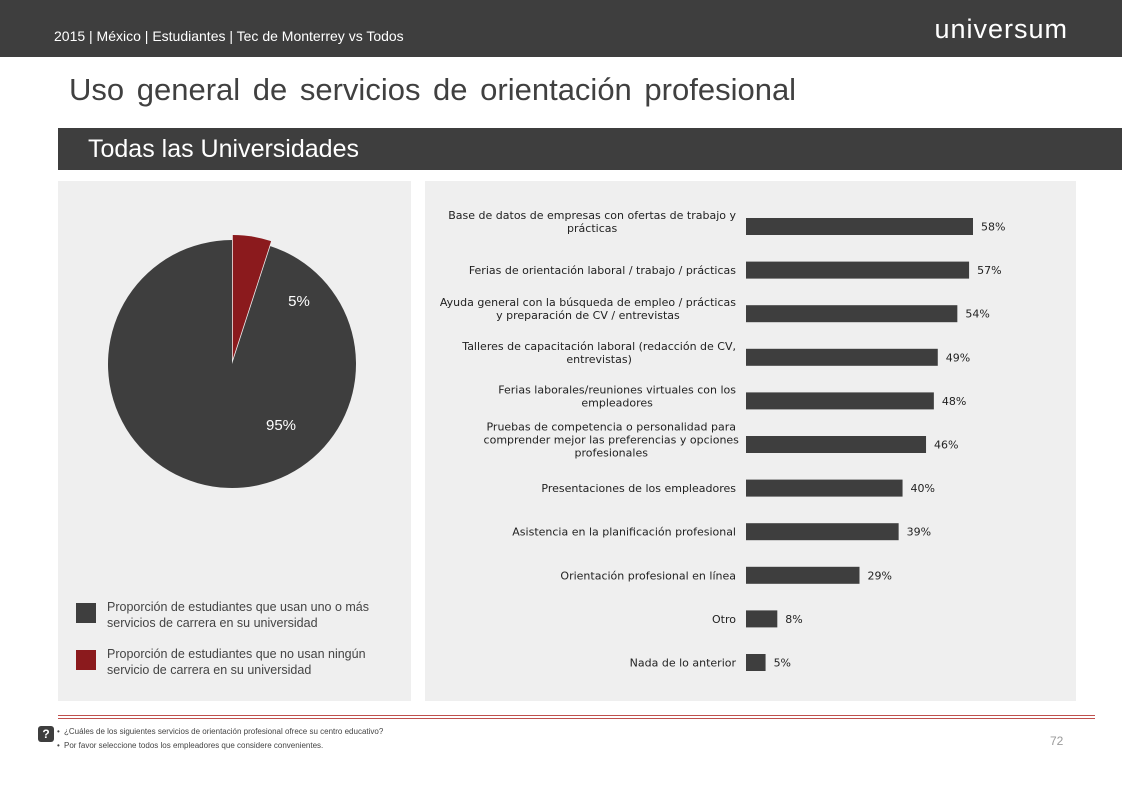 The height and width of the screenshot is (794, 1122). Describe the element at coordinates (954, 401) in the screenshot. I see `bar-value-label: 48%` at that location.